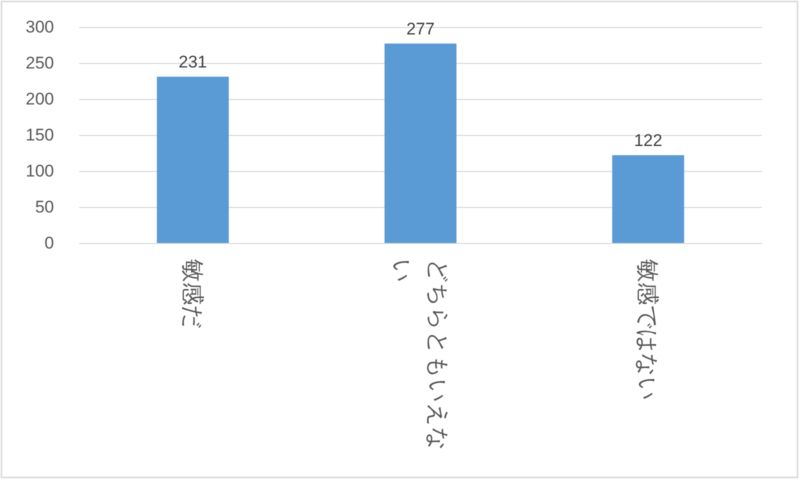  Describe the element at coordinates (420, 29) in the screenshot. I see `data-label: 277` at that location.